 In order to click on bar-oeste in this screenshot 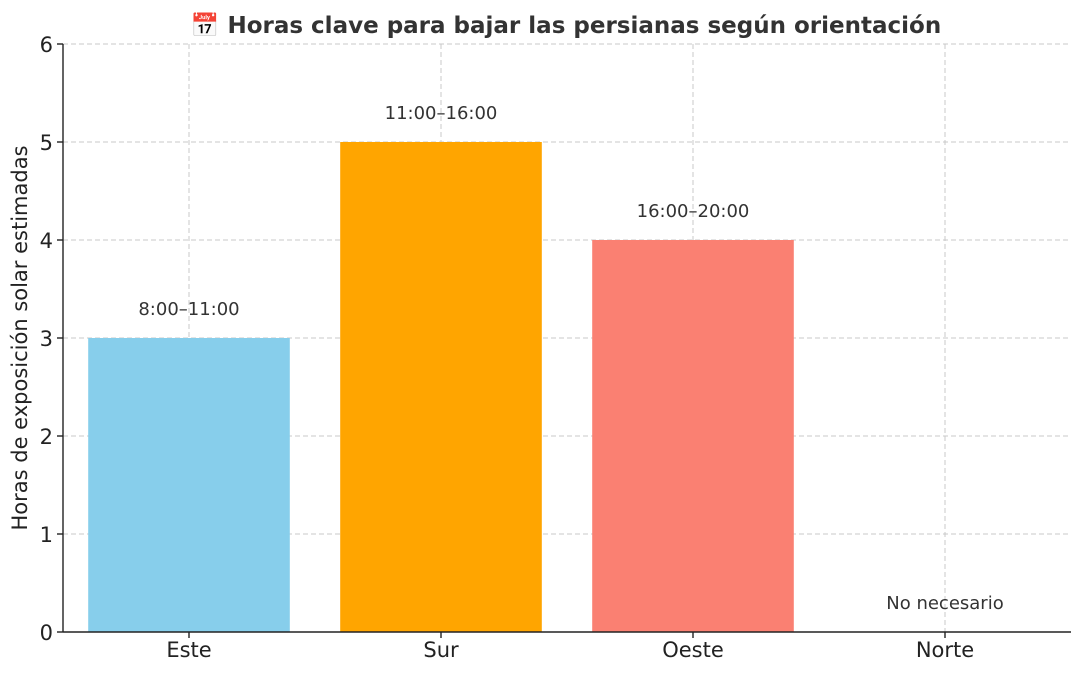, I will do `click(693, 436)`.